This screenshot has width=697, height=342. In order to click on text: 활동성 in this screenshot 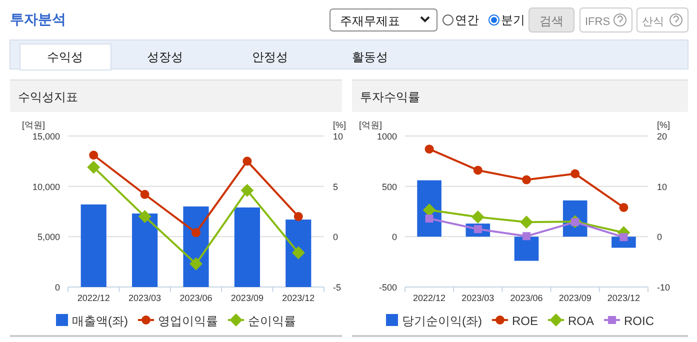, I will do `click(370, 57)`.